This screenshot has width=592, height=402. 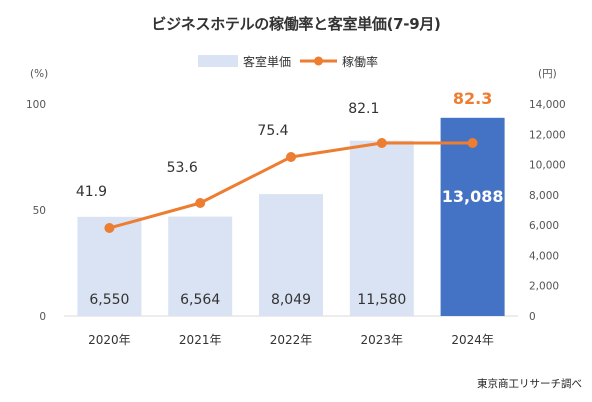 What do you see at coordinates (39, 74) in the screenshot?
I see `left-axis-unit: (%)` at bounding box center [39, 74].